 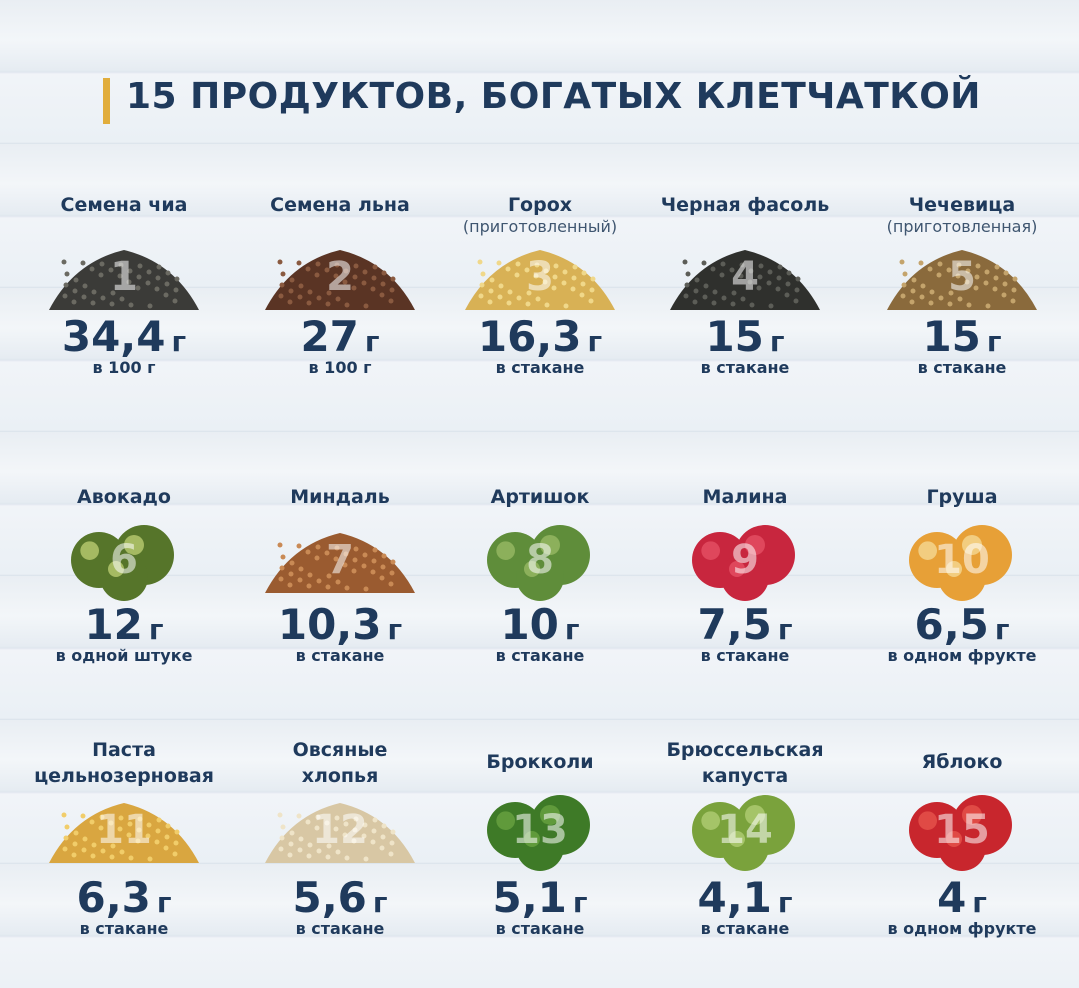 I want to click on product-name: Семена льна, so click(x=340, y=205).